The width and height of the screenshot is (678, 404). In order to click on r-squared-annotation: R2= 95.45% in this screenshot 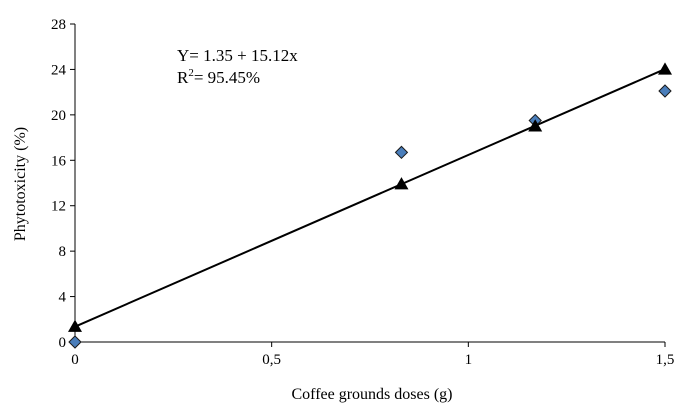, I will do `click(218, 77)`.